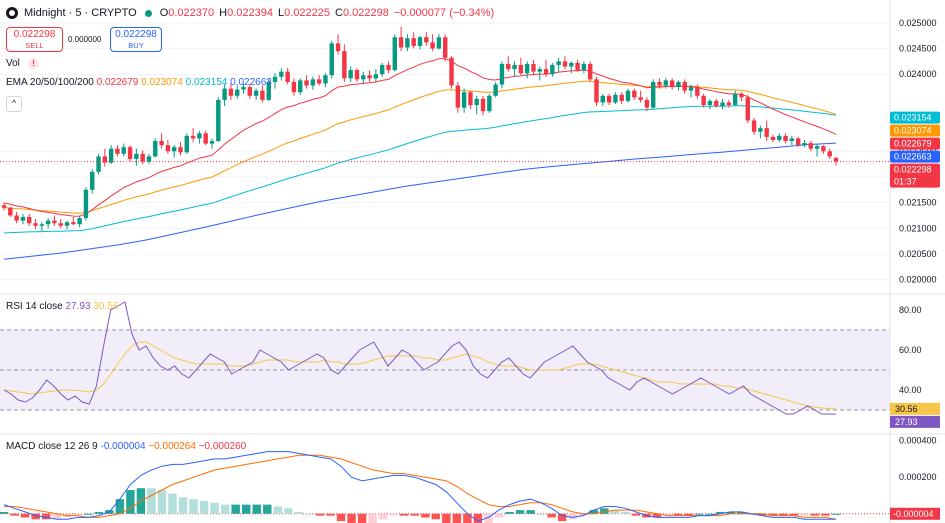 The image size is (945, 523). What do you see at coordinates (918, 280) in the screenshot?
I see `price-tick-label: 0.020000` at bounding box center [918, 280].